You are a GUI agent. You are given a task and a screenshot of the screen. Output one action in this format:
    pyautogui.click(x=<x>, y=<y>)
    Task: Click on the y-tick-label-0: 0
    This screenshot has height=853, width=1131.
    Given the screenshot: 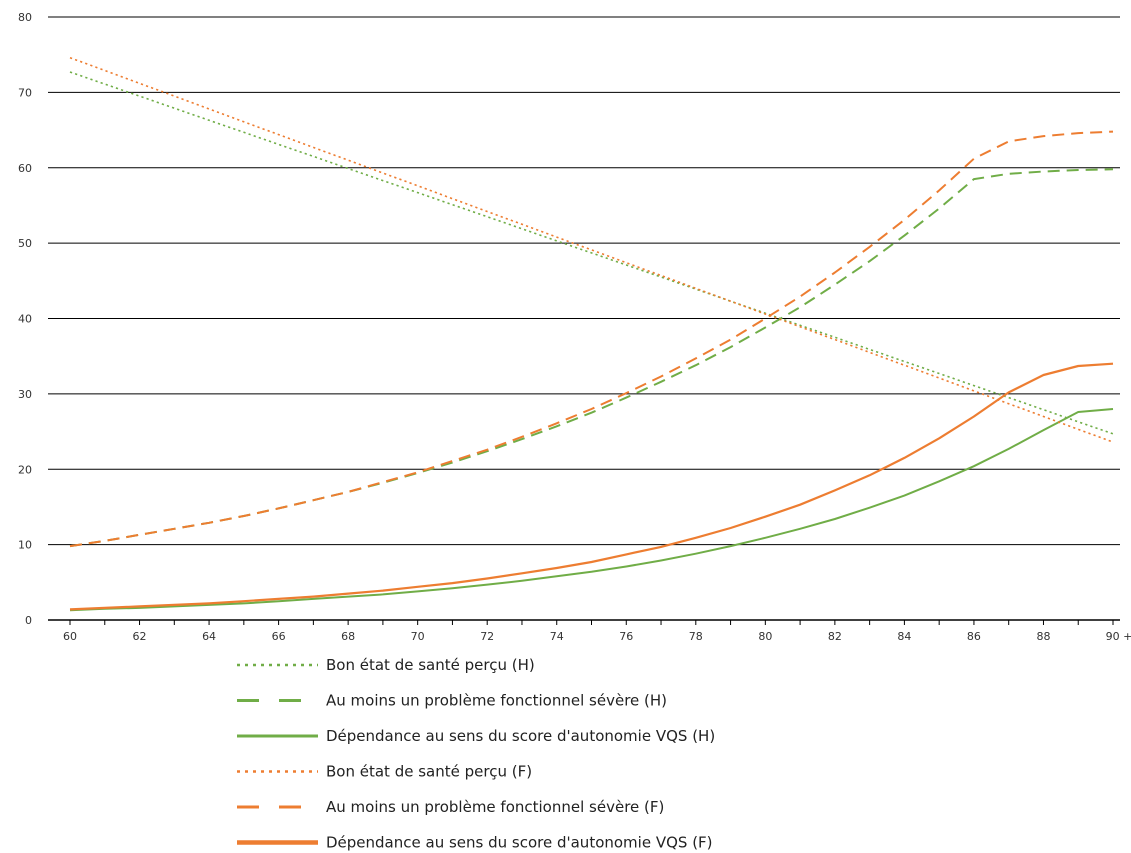 What is the action you would take?
    pyautogui.click(x=28, y=620)
    